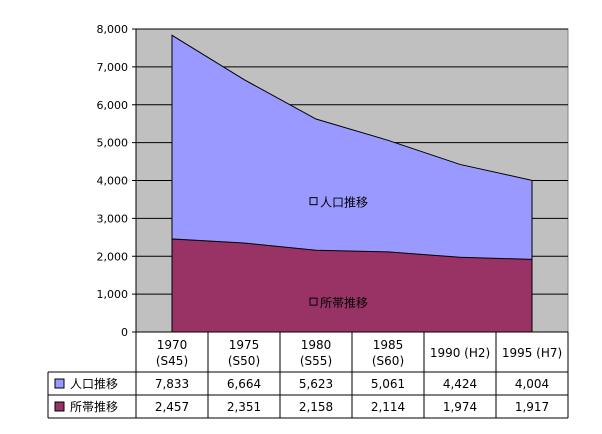 The height and width of the screenshot is (434, 602). I want to click on data-value-label: 6,664, so click(244, 384).